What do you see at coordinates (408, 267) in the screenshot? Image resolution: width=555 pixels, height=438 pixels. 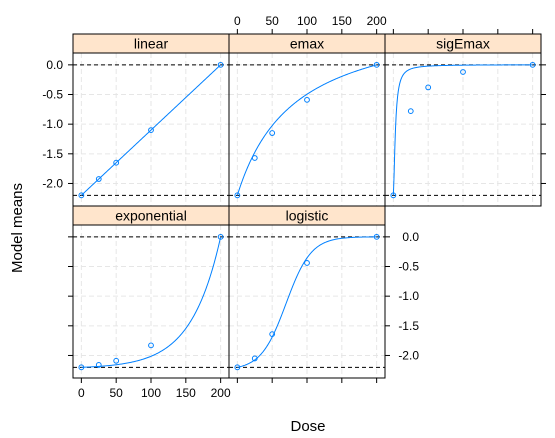 I see `y-tick-label-right: -0.5` at bounding box center [408, 267].